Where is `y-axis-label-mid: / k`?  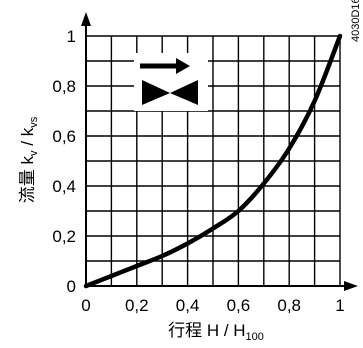
y-axis-label-mid: / k is located at coordinates (27, 138).